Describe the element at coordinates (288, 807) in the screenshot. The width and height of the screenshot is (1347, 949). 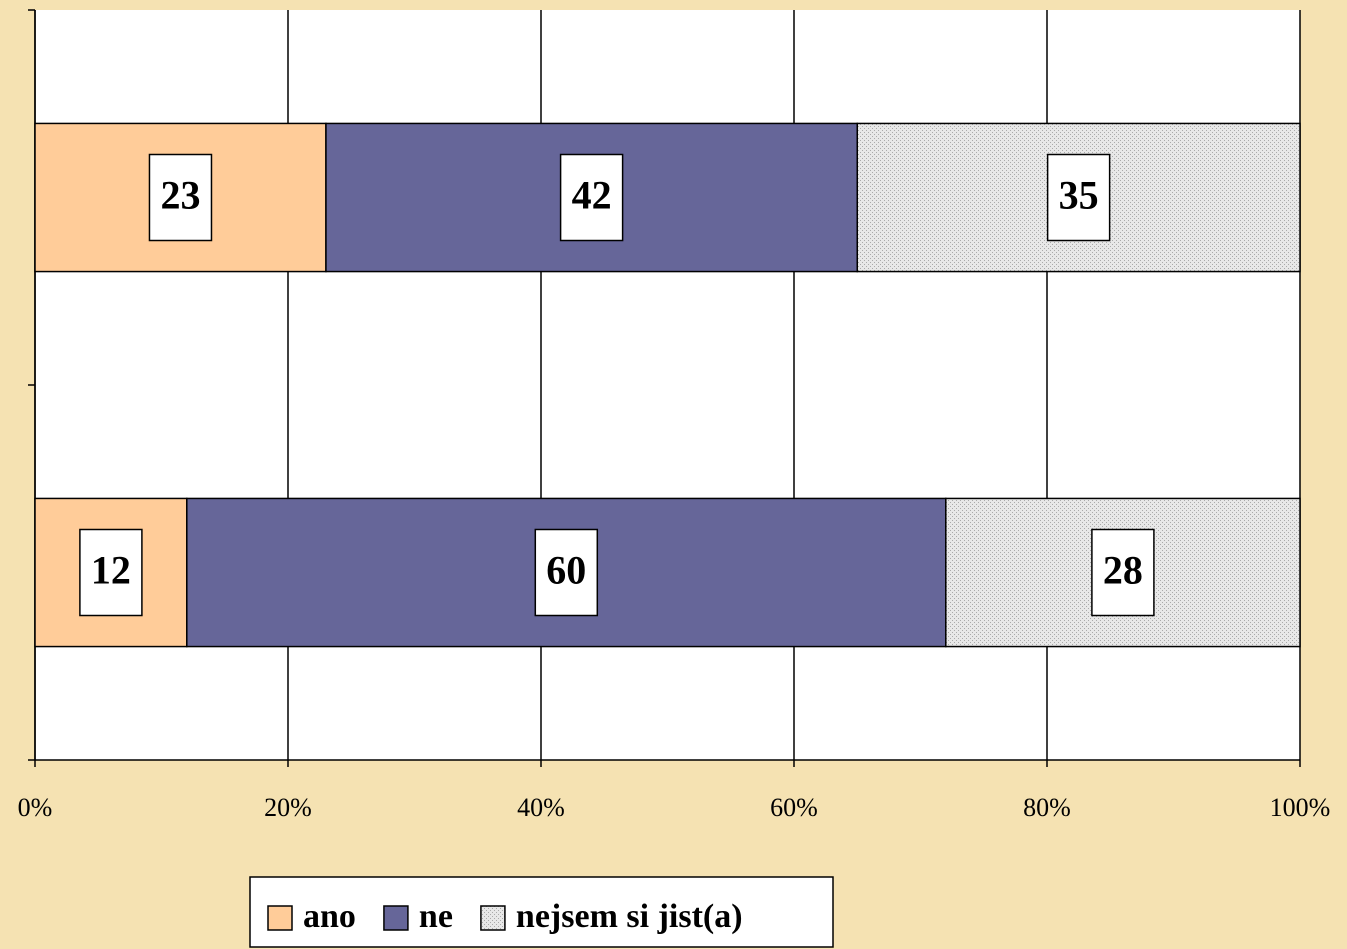
I see `x-tick-label: 20%` at that location.